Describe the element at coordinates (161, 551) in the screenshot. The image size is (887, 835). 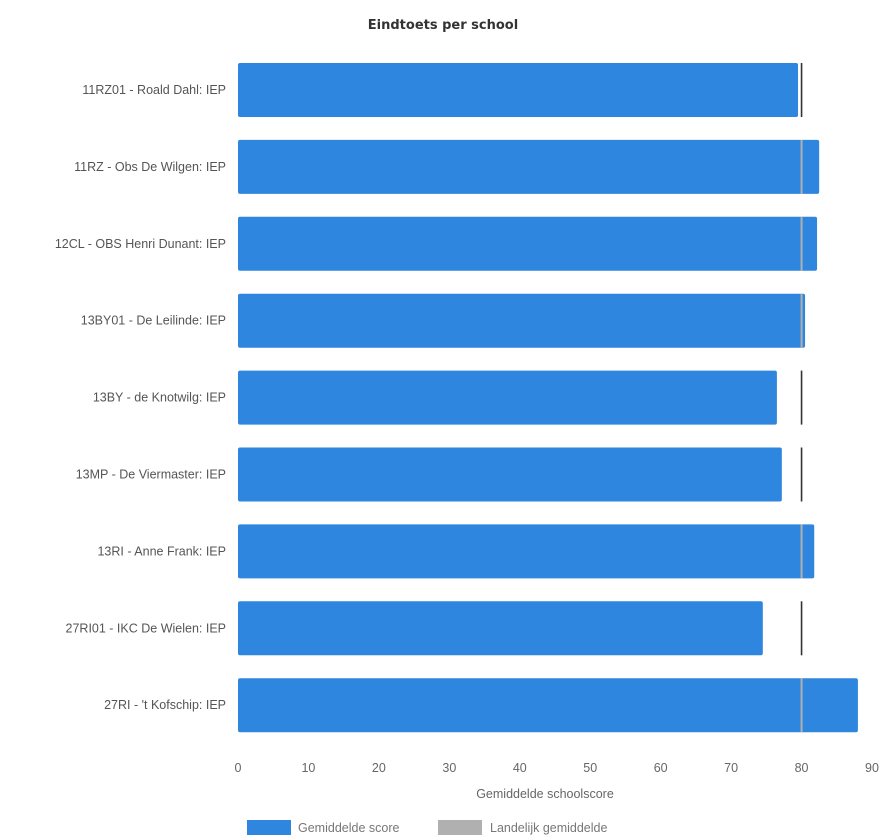
I see `category-label: 13RI - Anne Frank: IEP` at that location.